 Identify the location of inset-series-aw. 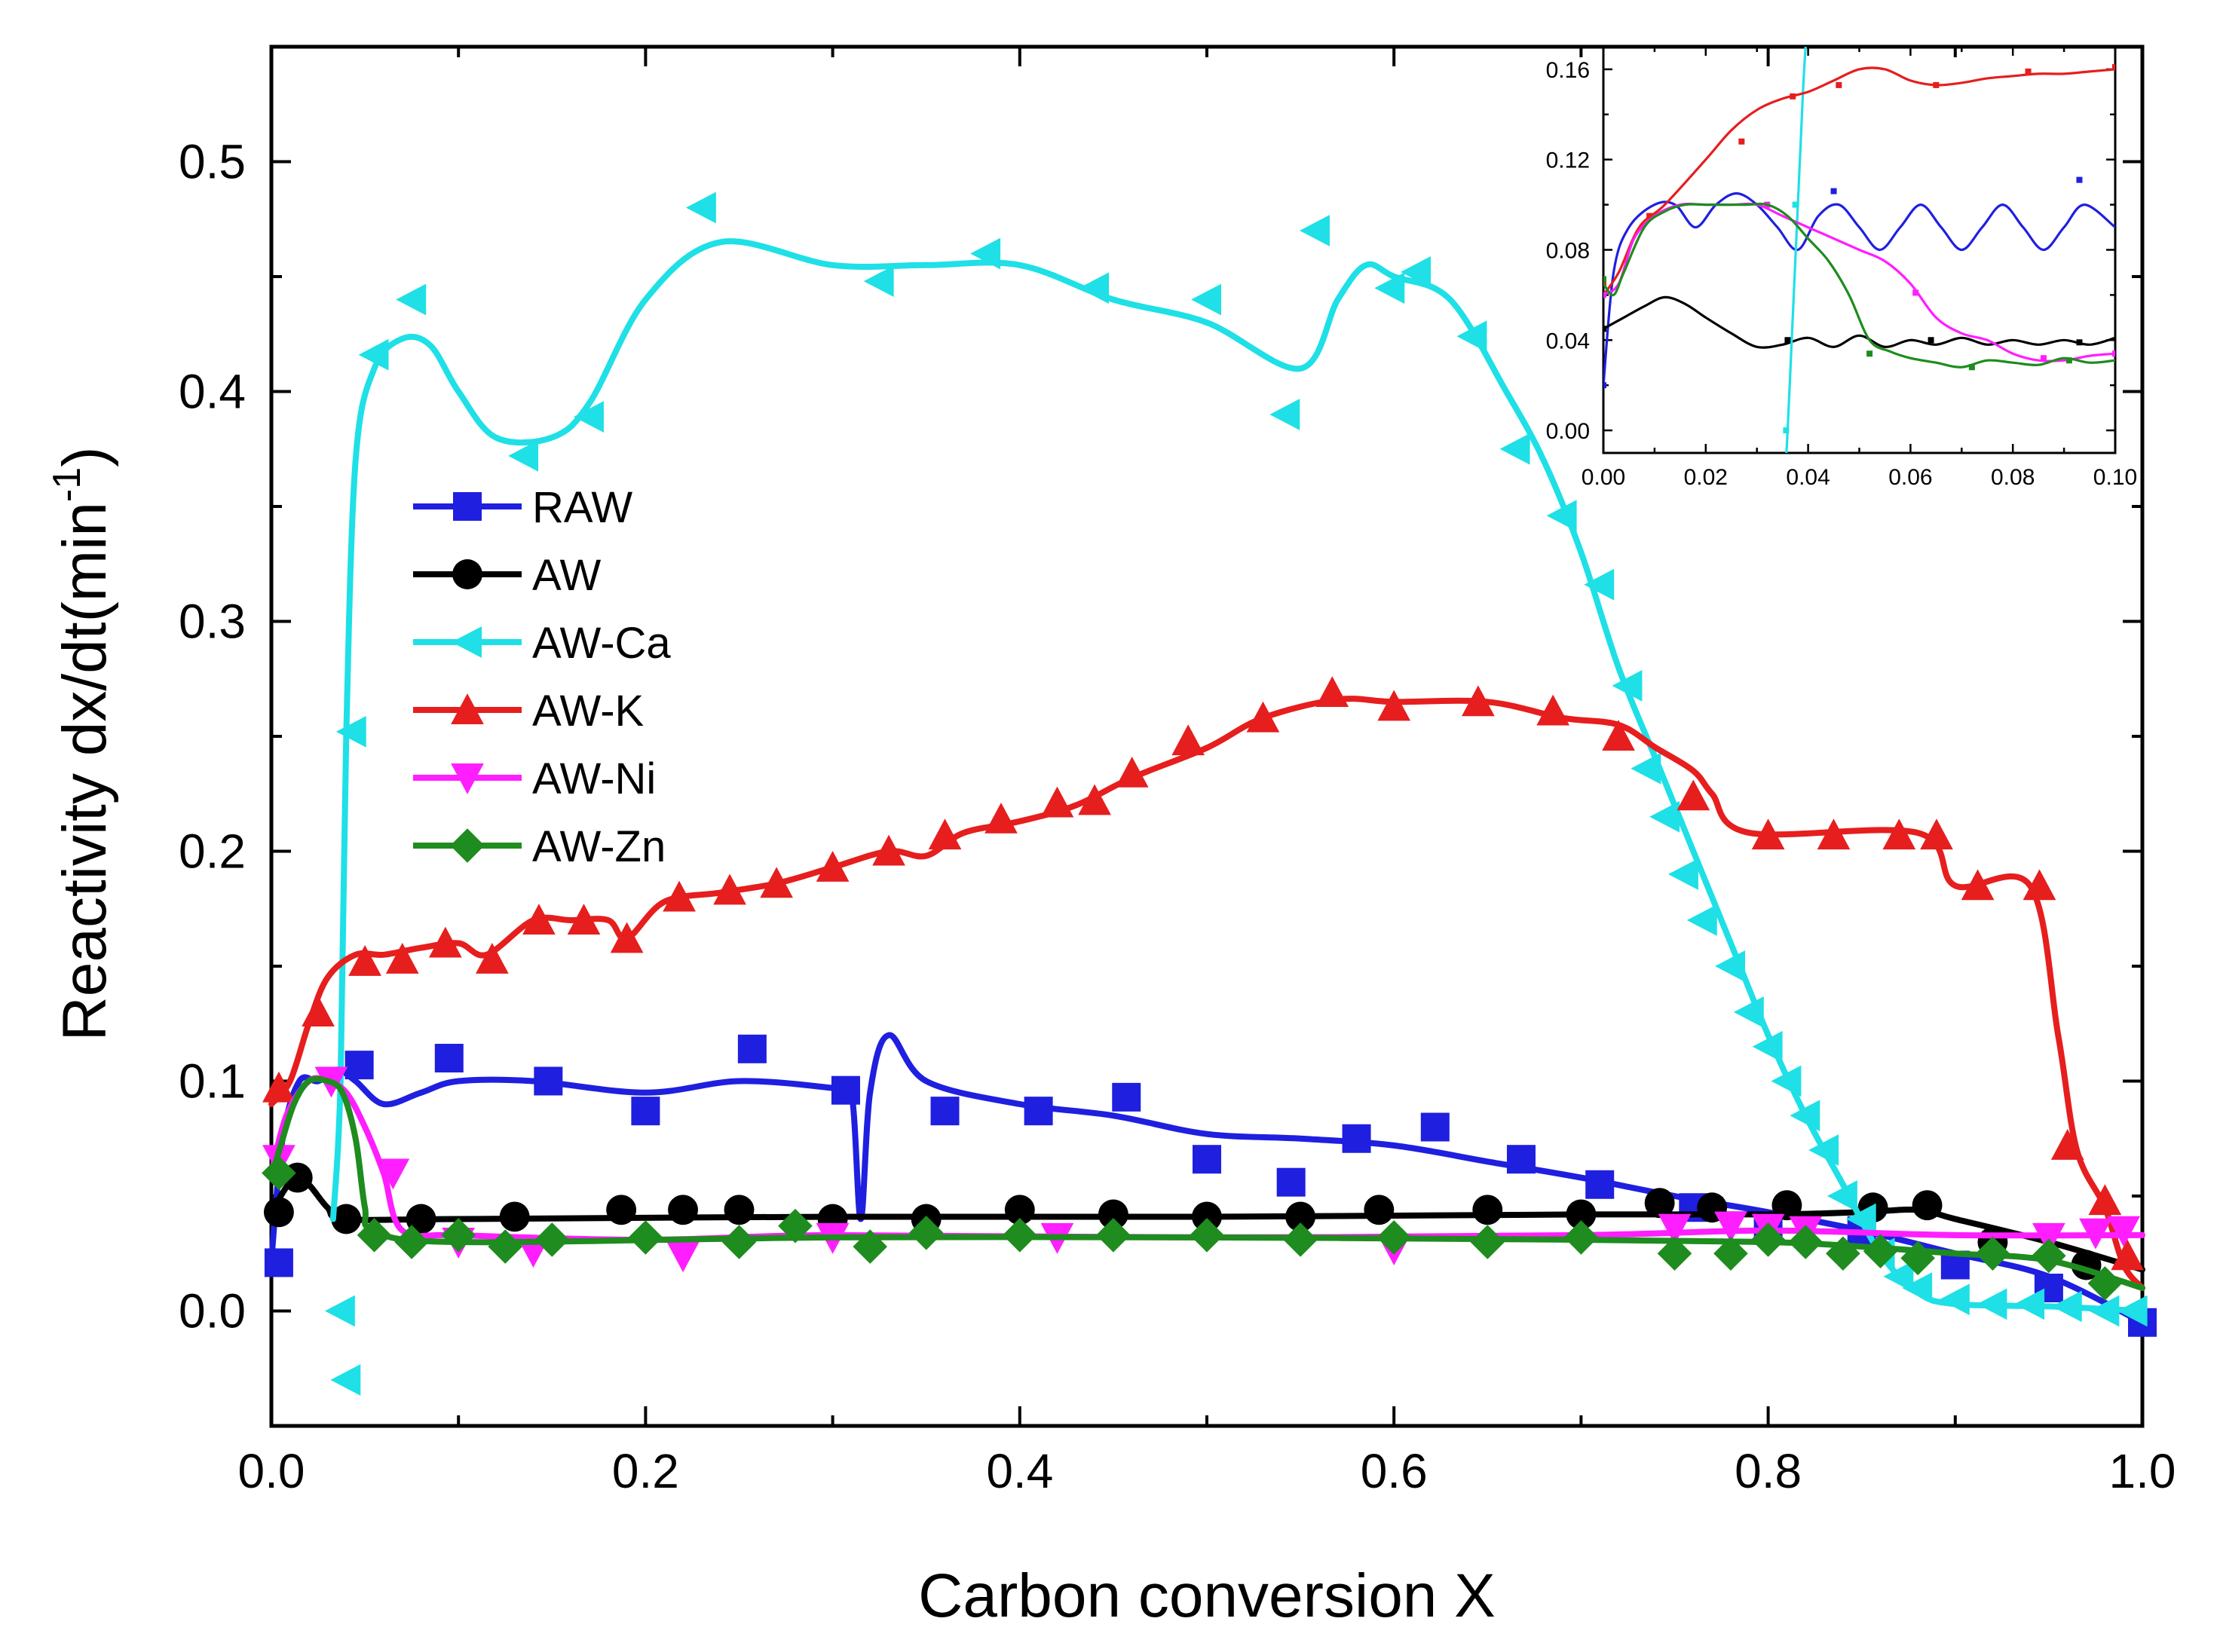
(1859, 322).